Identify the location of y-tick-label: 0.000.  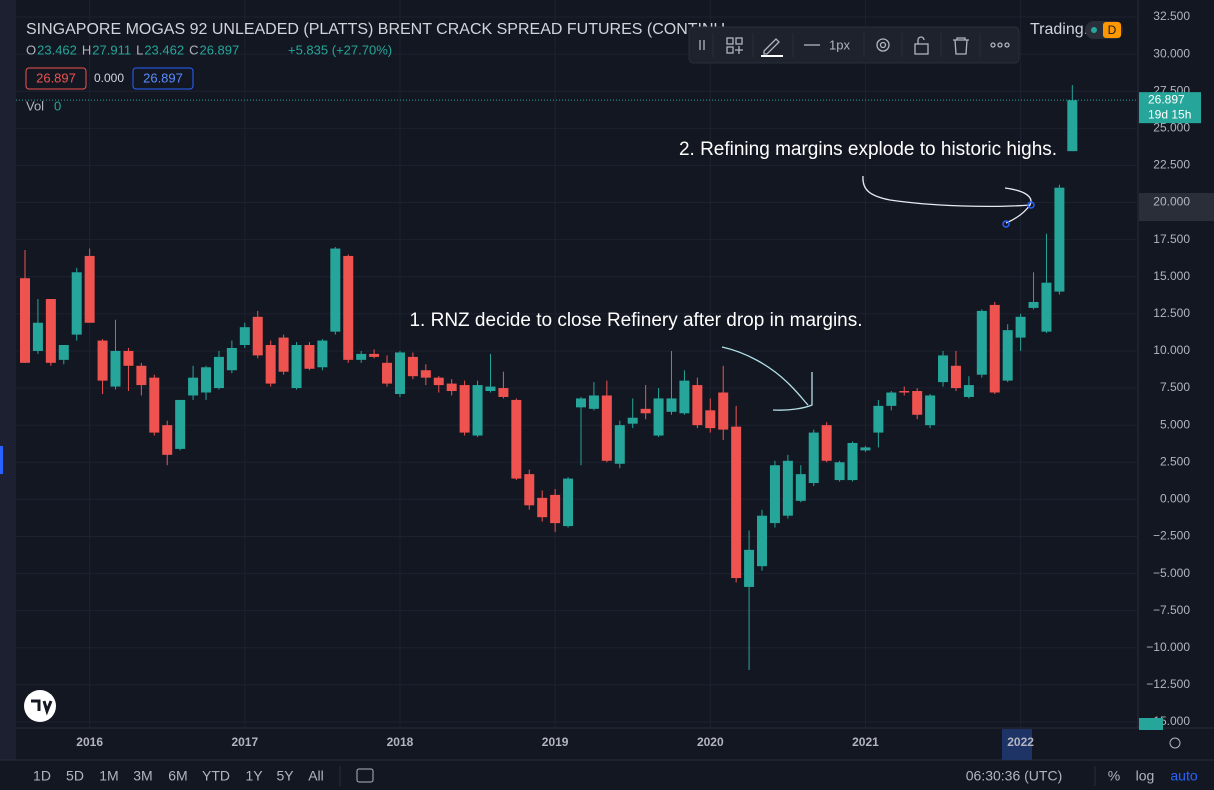
(1175, 499).